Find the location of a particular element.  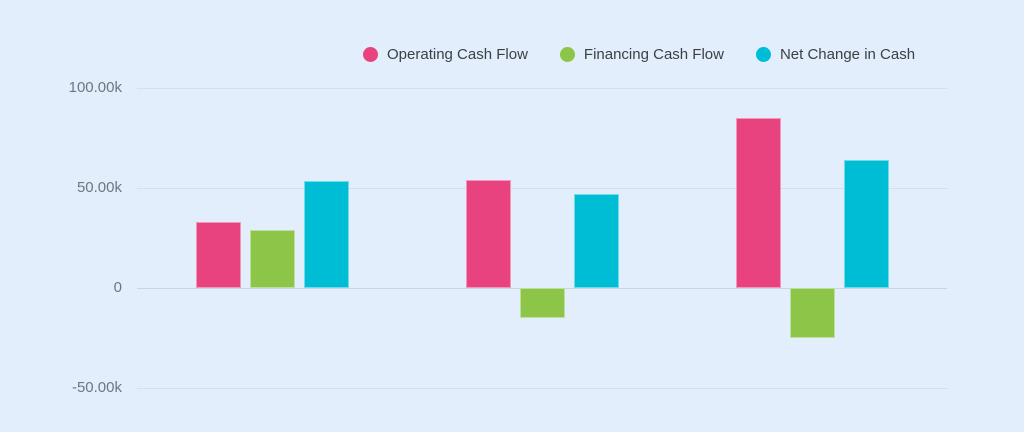

y-axis-tick-label: 100.00k is located at coordinates (95, 87).